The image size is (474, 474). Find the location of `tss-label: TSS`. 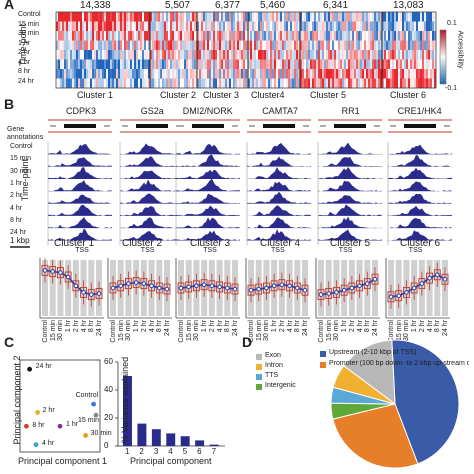

tss-label: TSS is located at coordinates (147, 250).